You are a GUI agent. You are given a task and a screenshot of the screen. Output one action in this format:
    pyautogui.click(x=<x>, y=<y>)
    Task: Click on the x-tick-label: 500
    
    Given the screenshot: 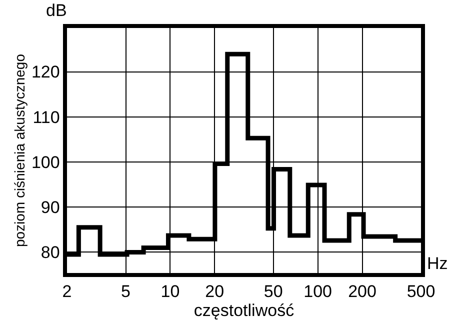 What is the action you would take?
    pyautogui.click(x=421, y=292)
    